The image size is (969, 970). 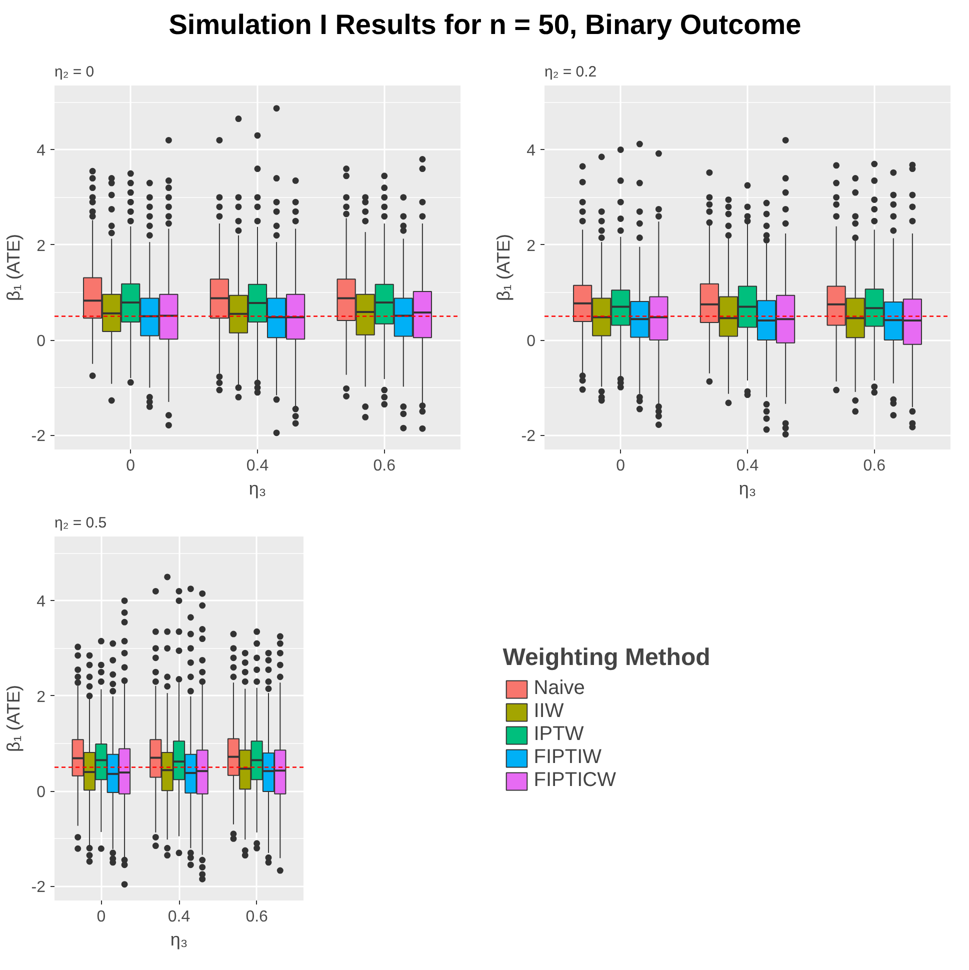 What do you see at coordinates (575, 780) in the screenshot?
I see `legend-label: FIPTICW` at bounding box center [575, 780].